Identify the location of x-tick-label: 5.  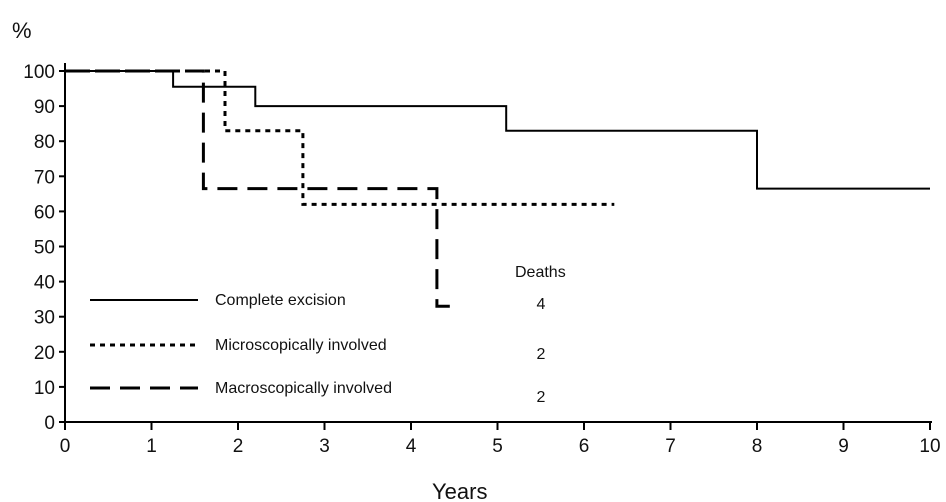
(497, 446).